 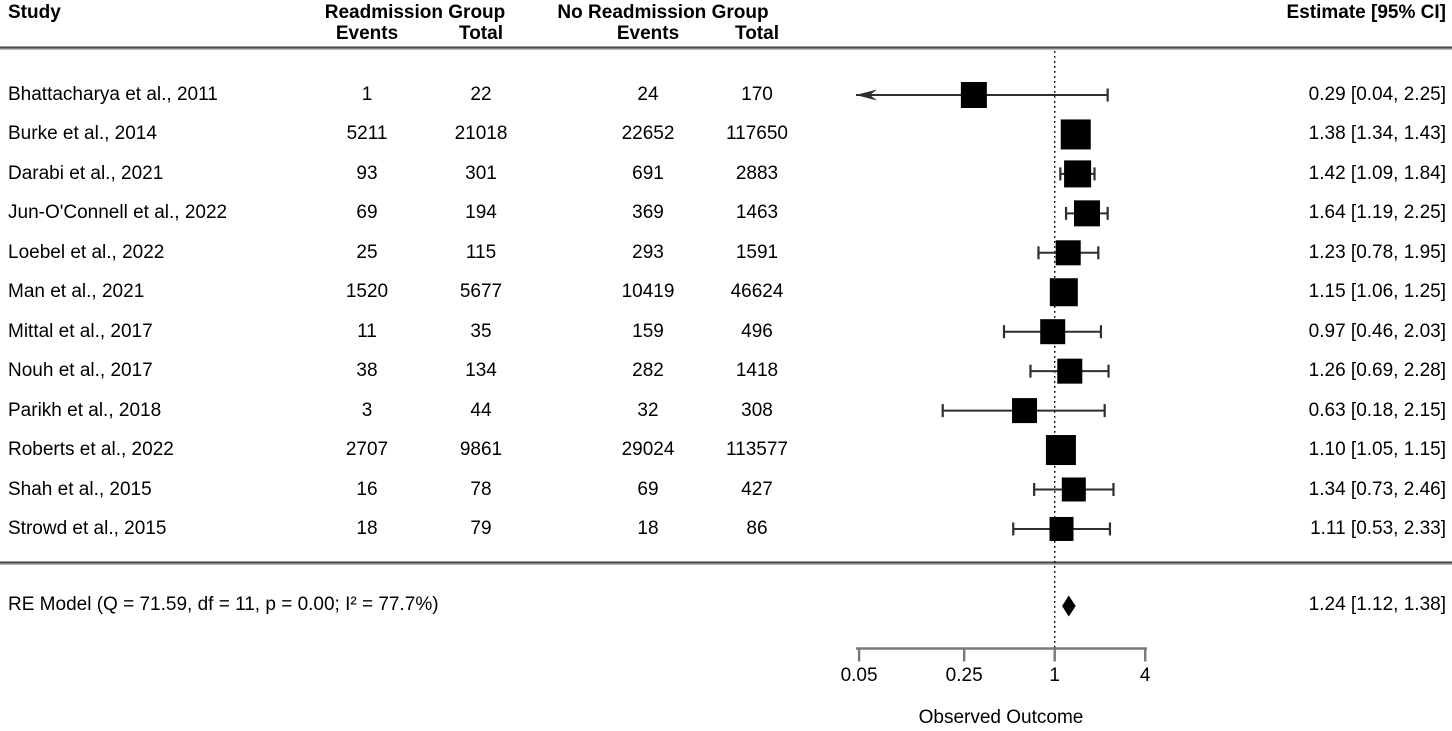 I want to click on column-header-total-no-readmission: Total, so click(x=757, y=33).